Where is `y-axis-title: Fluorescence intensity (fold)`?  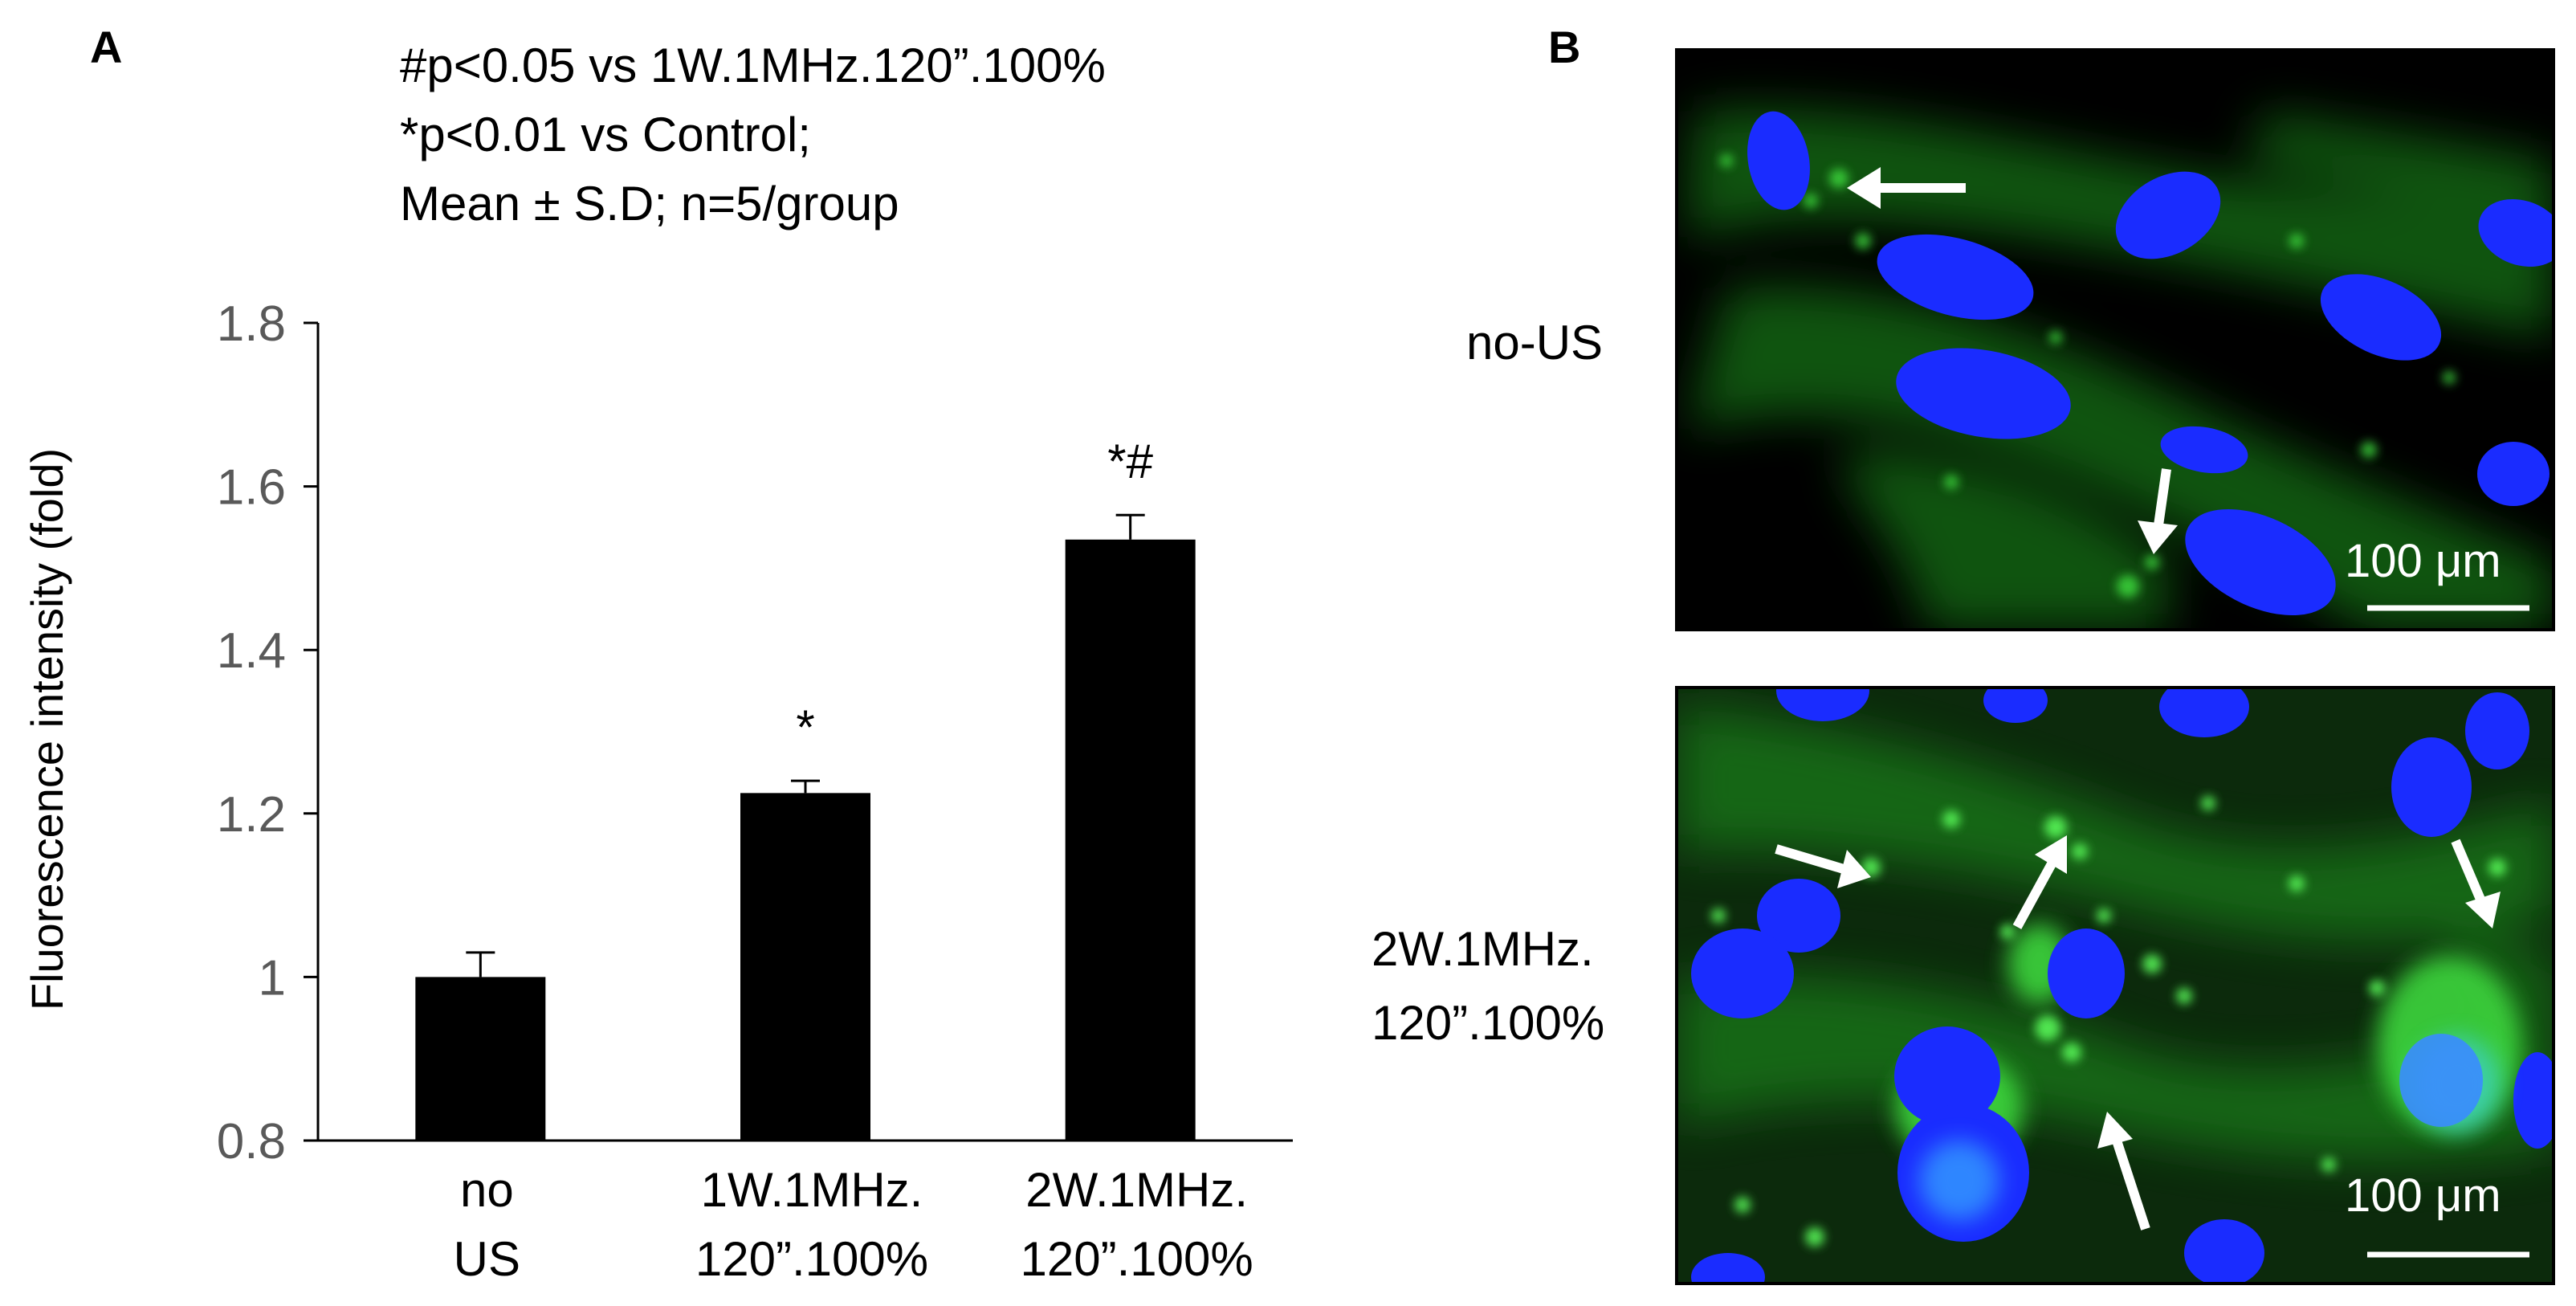
y-axis-title: Fluorescence intensity (fold) is located at coordinates (47, 729).